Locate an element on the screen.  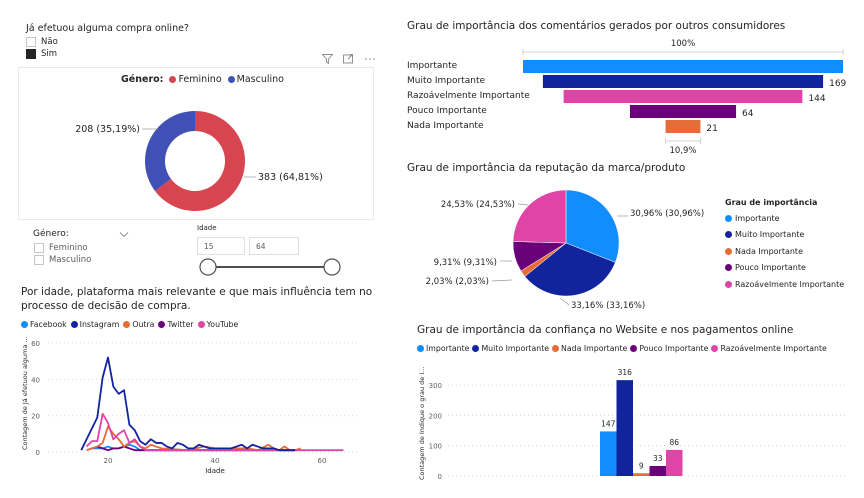
gender-option-masculino: Masculino is located at coordinates (62, 260).